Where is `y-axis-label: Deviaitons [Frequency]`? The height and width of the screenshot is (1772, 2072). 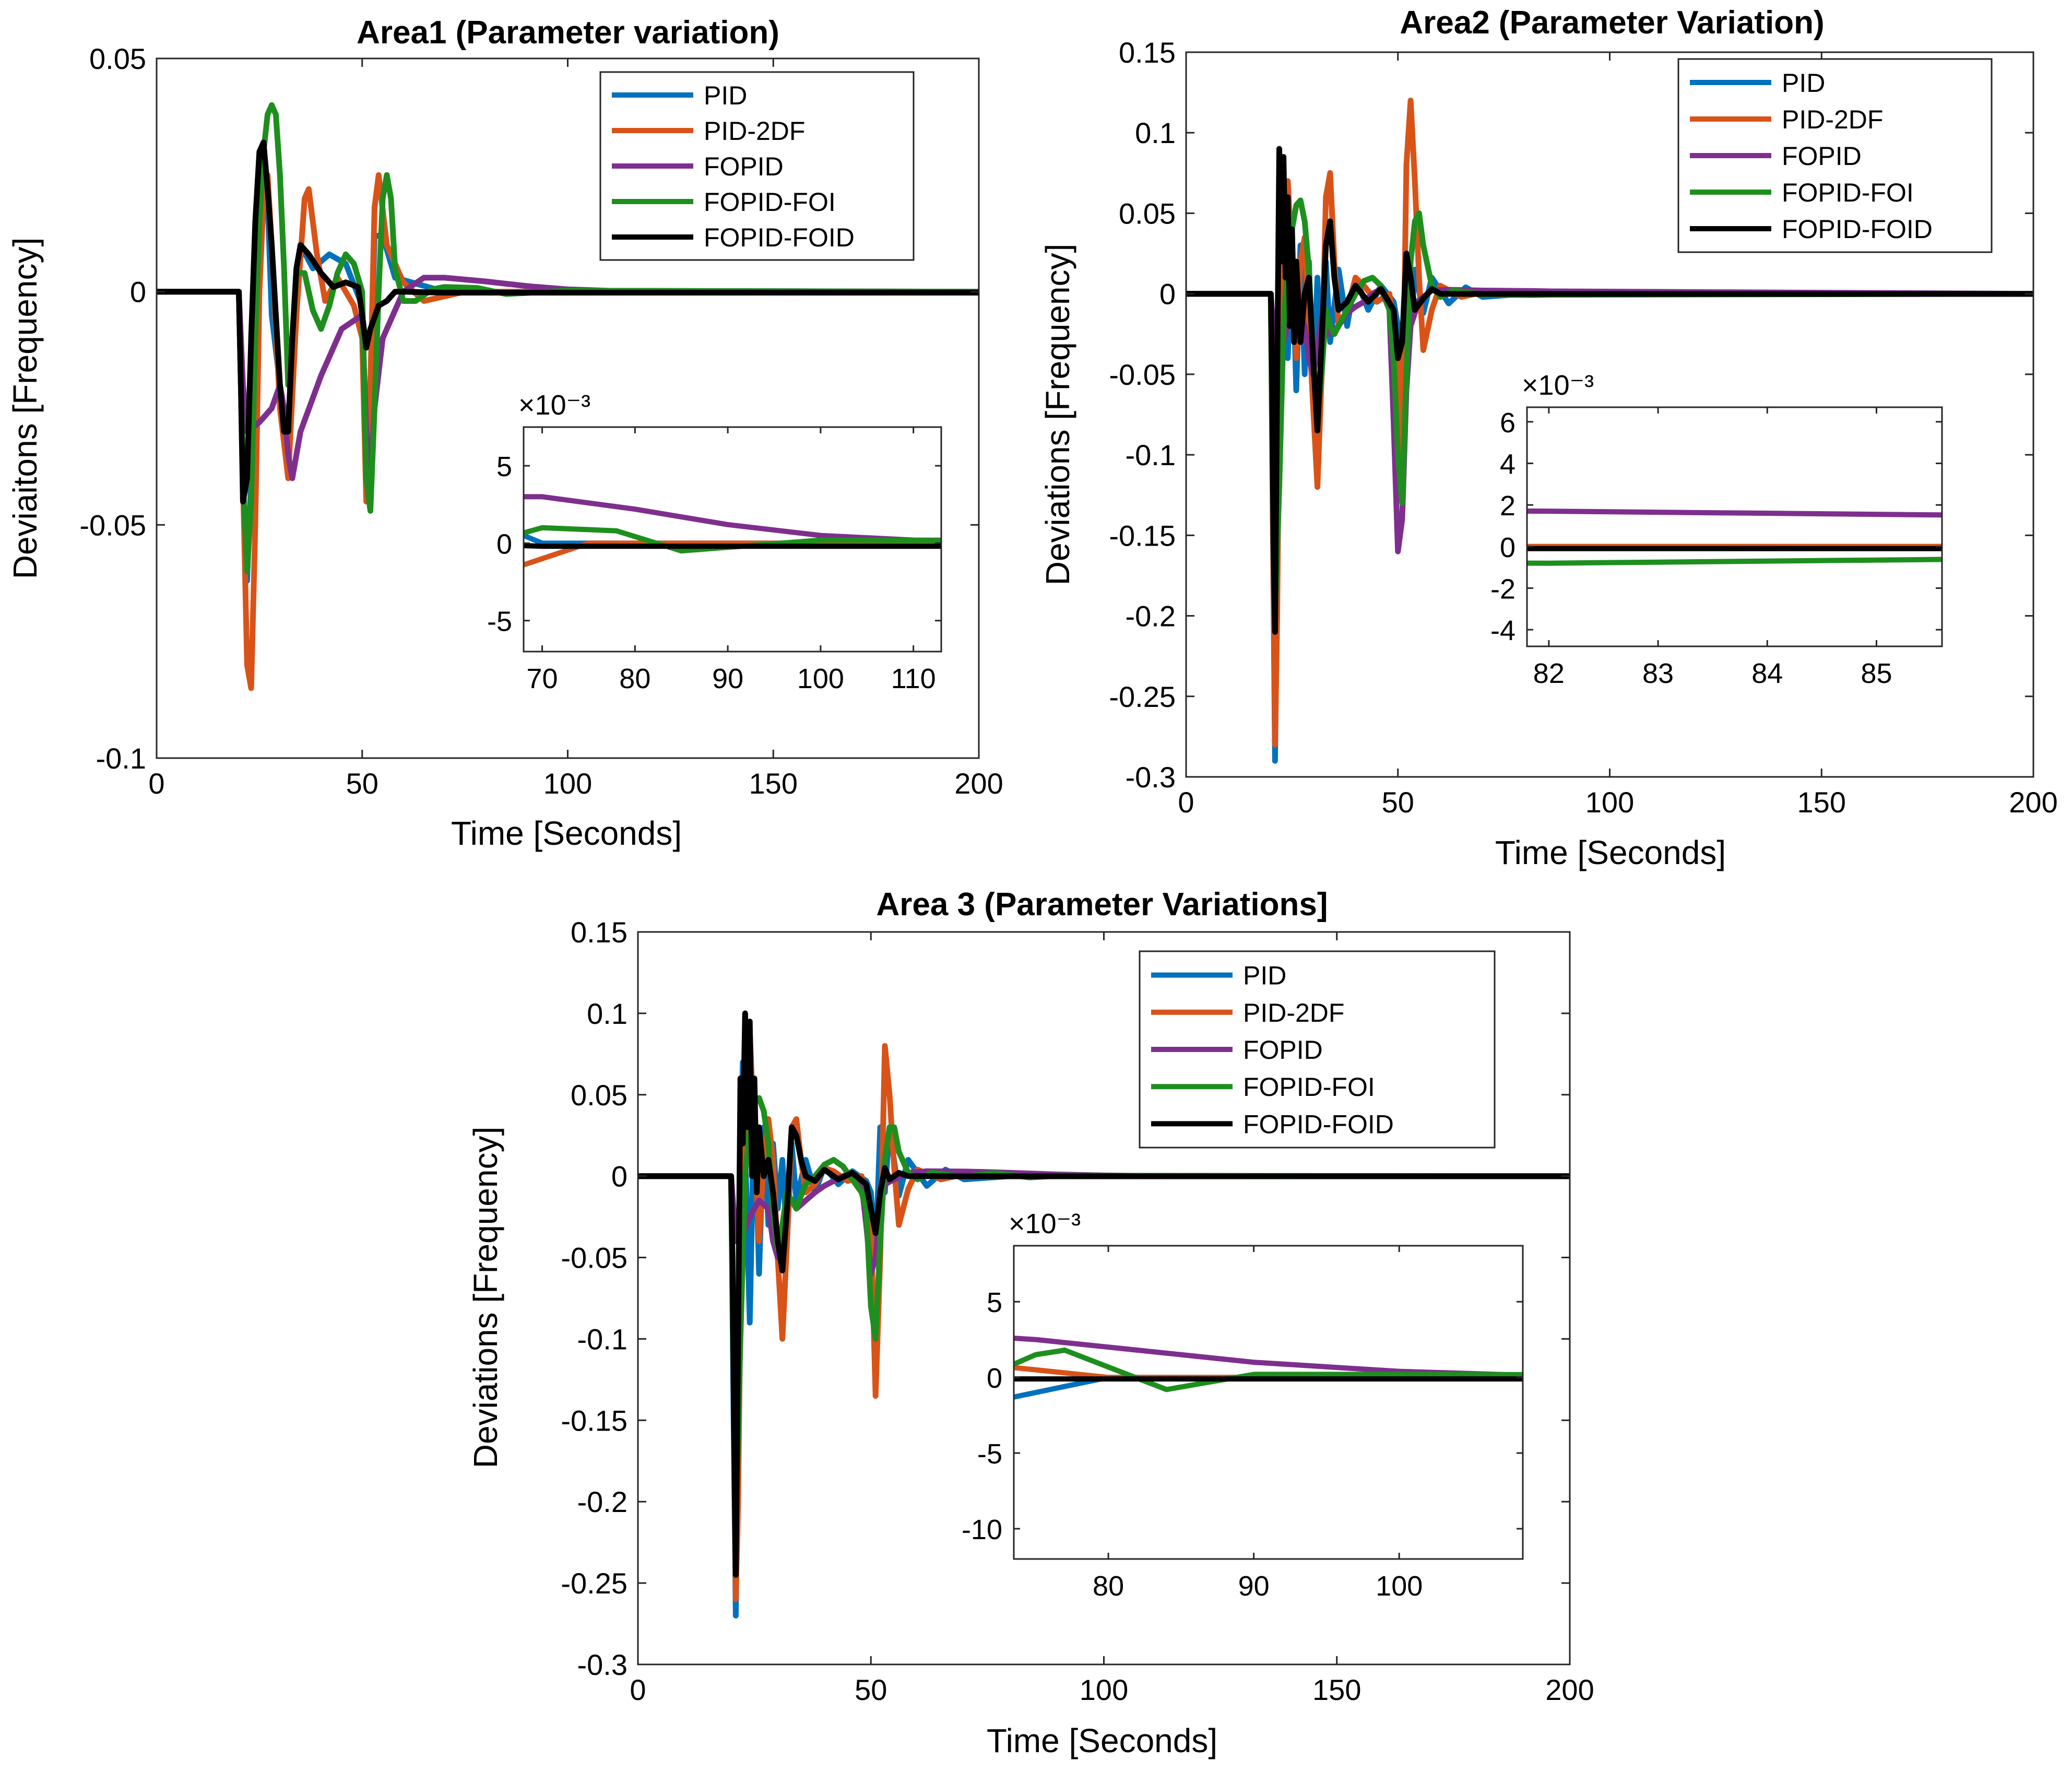
y-axis-label: Deviaitons [Frequency] is located at coordinates (25, 409).